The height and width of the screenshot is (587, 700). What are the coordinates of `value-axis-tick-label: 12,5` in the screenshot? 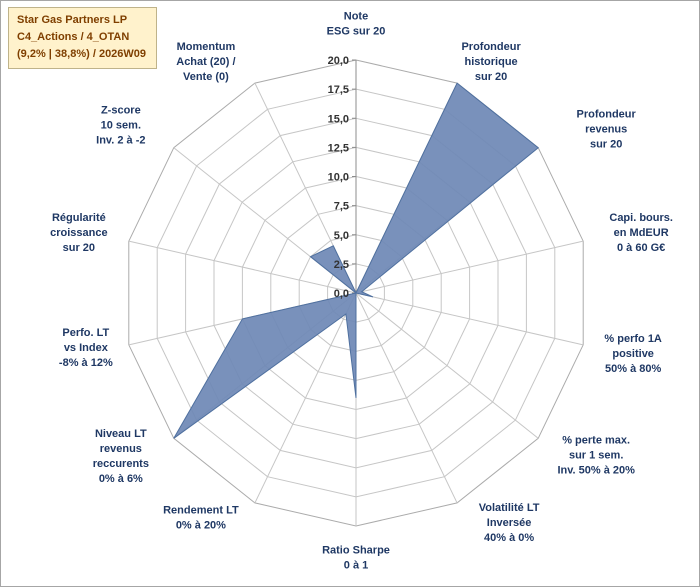 It's located at (338, 148).